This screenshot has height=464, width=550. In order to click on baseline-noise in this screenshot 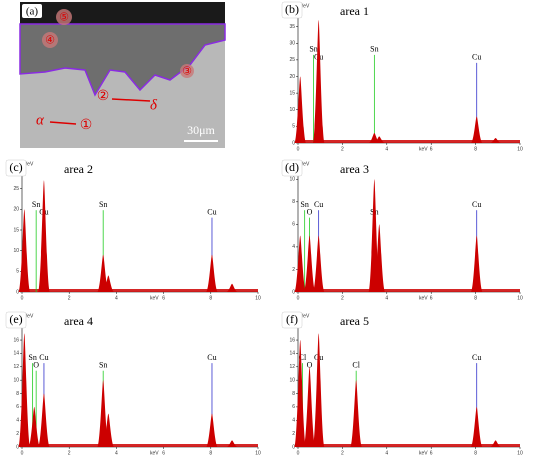, I will do `click(409, 290)`.